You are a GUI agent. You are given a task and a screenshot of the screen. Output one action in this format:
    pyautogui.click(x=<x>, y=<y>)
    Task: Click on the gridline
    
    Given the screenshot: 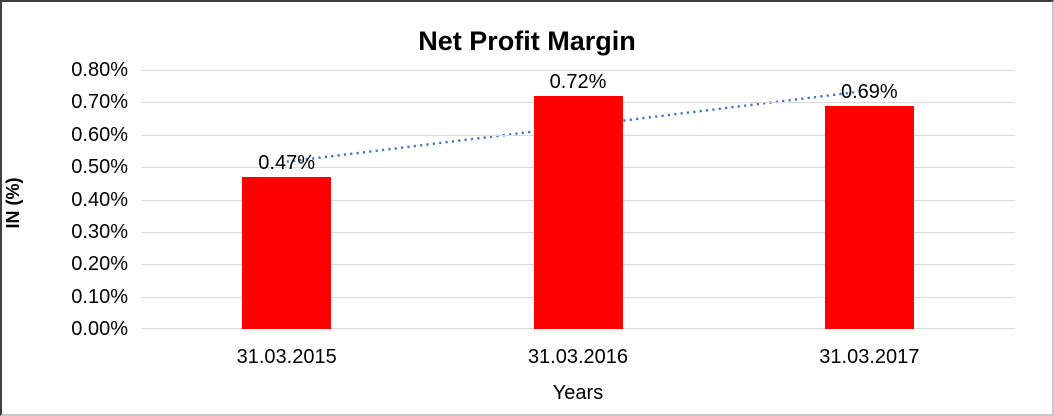 What is the action you would take?
    pyautogui.click(x=578, y=70)
    